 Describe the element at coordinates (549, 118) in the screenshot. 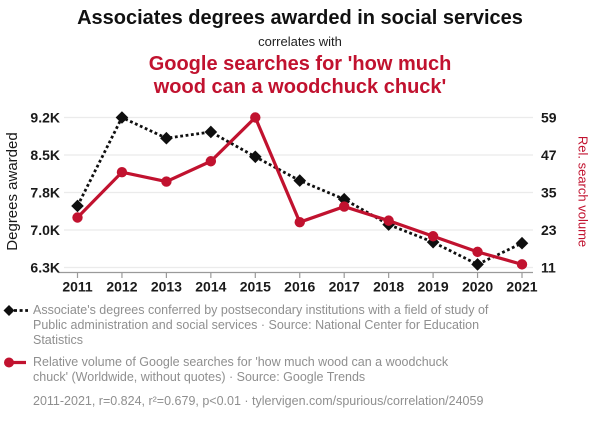

I see `right-tick-label: 59` at that location.